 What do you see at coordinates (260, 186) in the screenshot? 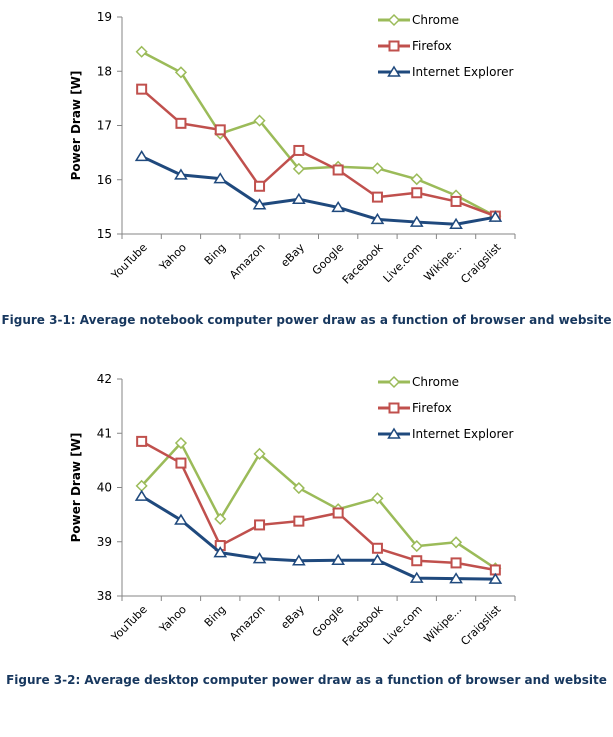
I see `data-point-firefox-amazon` at bounding box center [260, 186].